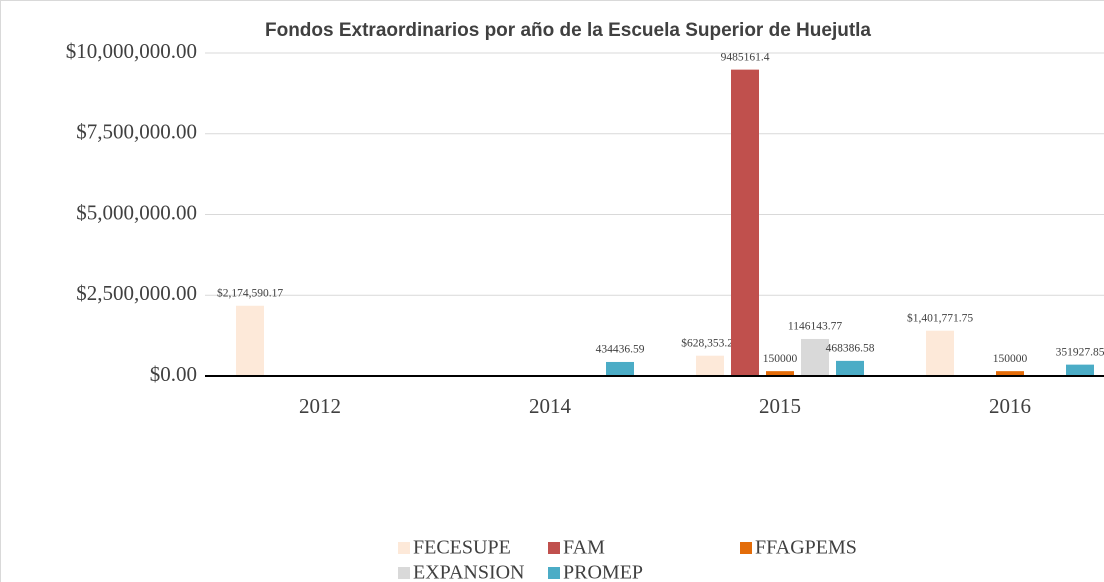  What do you see at coordinates (131, 51) in the screenshot?
I see `y-tick-label: $10,000,000.00` at bounding box center [131, 51].